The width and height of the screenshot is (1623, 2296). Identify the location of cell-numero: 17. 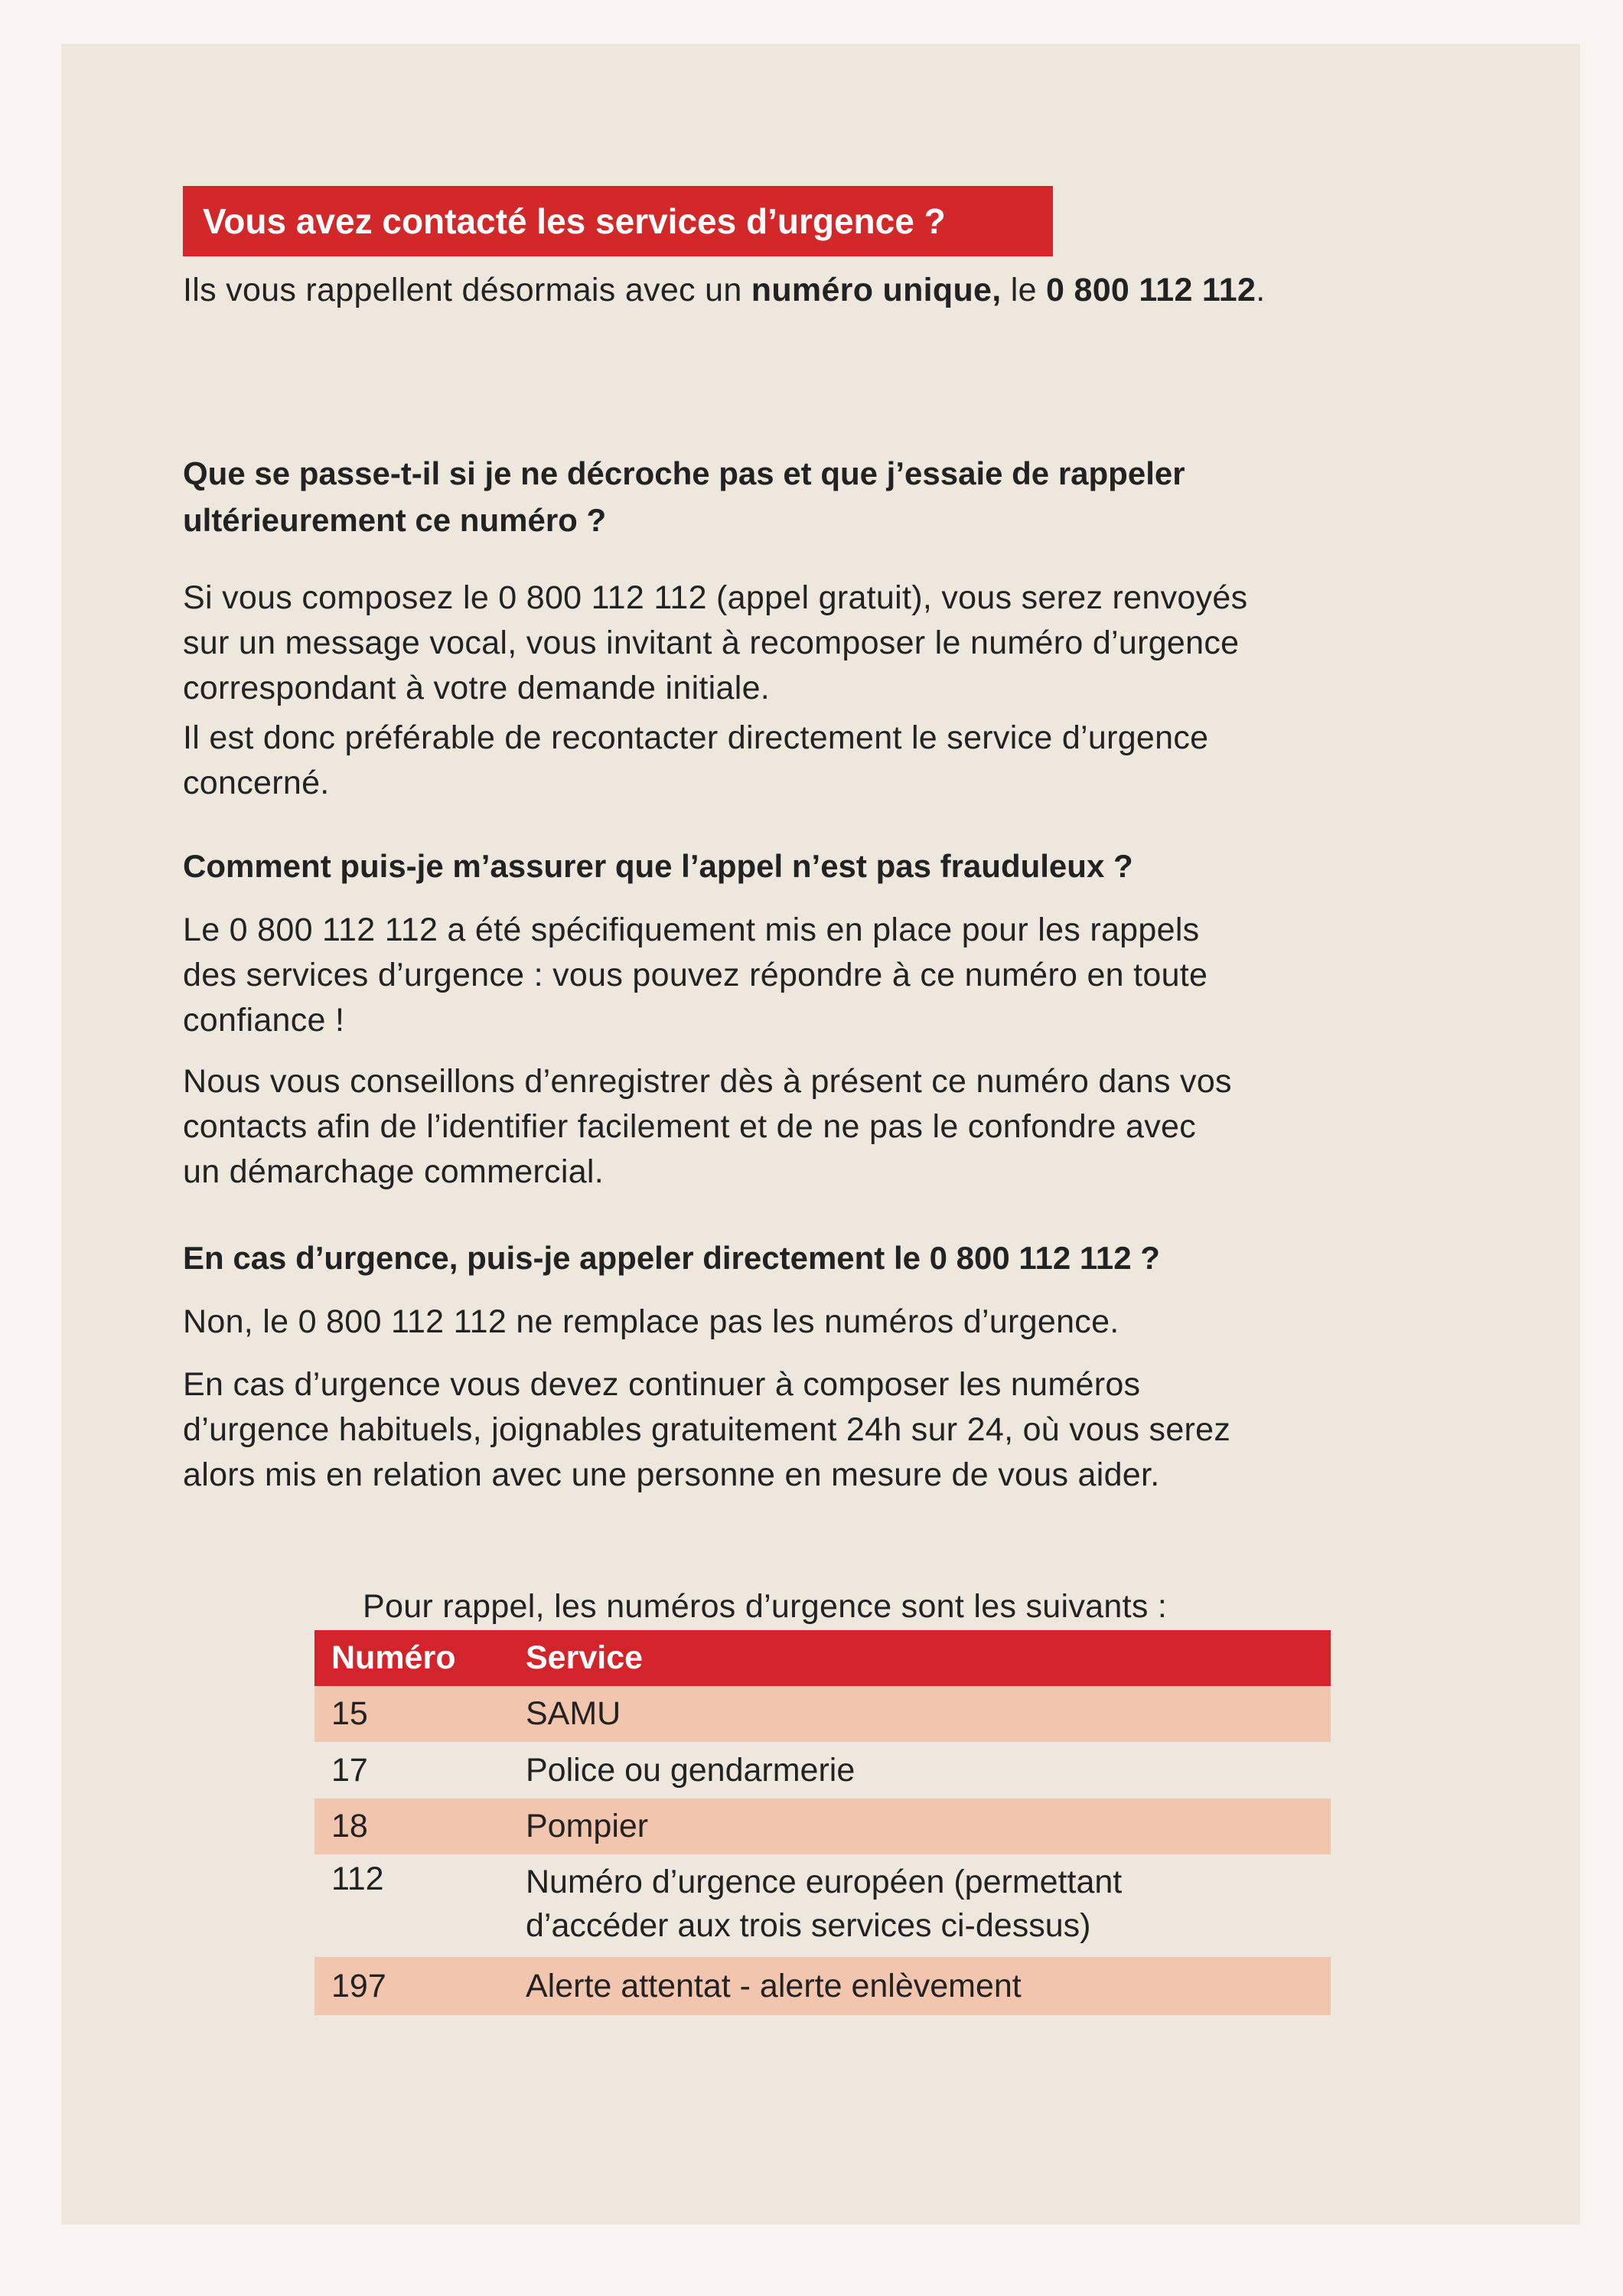
(350, 1770).